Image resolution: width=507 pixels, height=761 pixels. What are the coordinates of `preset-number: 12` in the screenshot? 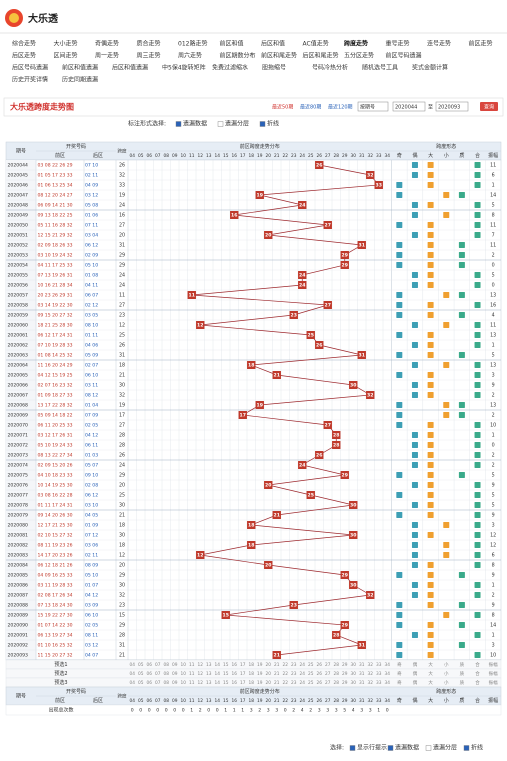 It's located at (201, 683).